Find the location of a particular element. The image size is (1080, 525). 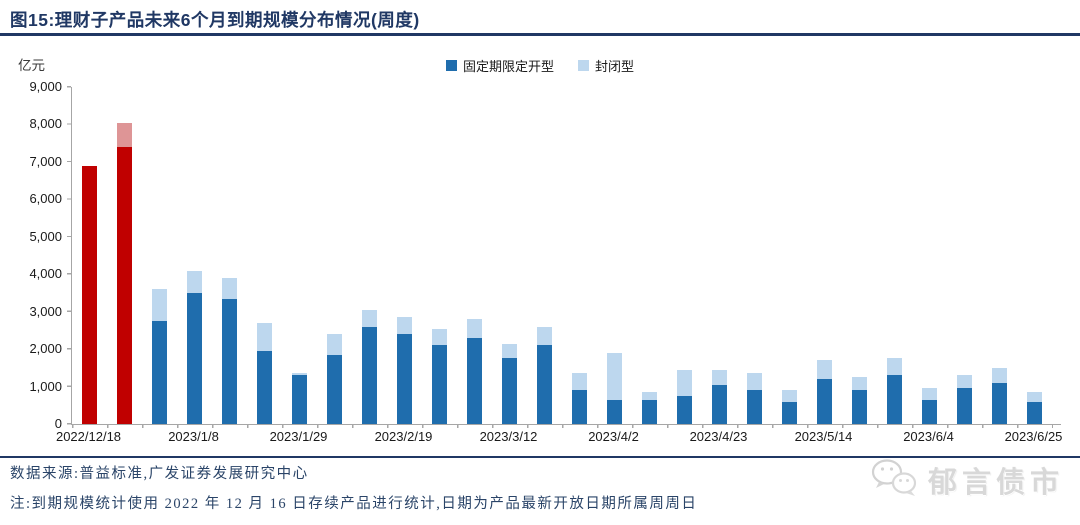

y-axis-tick-label: 7,000 is located at coordinates (45, 161).